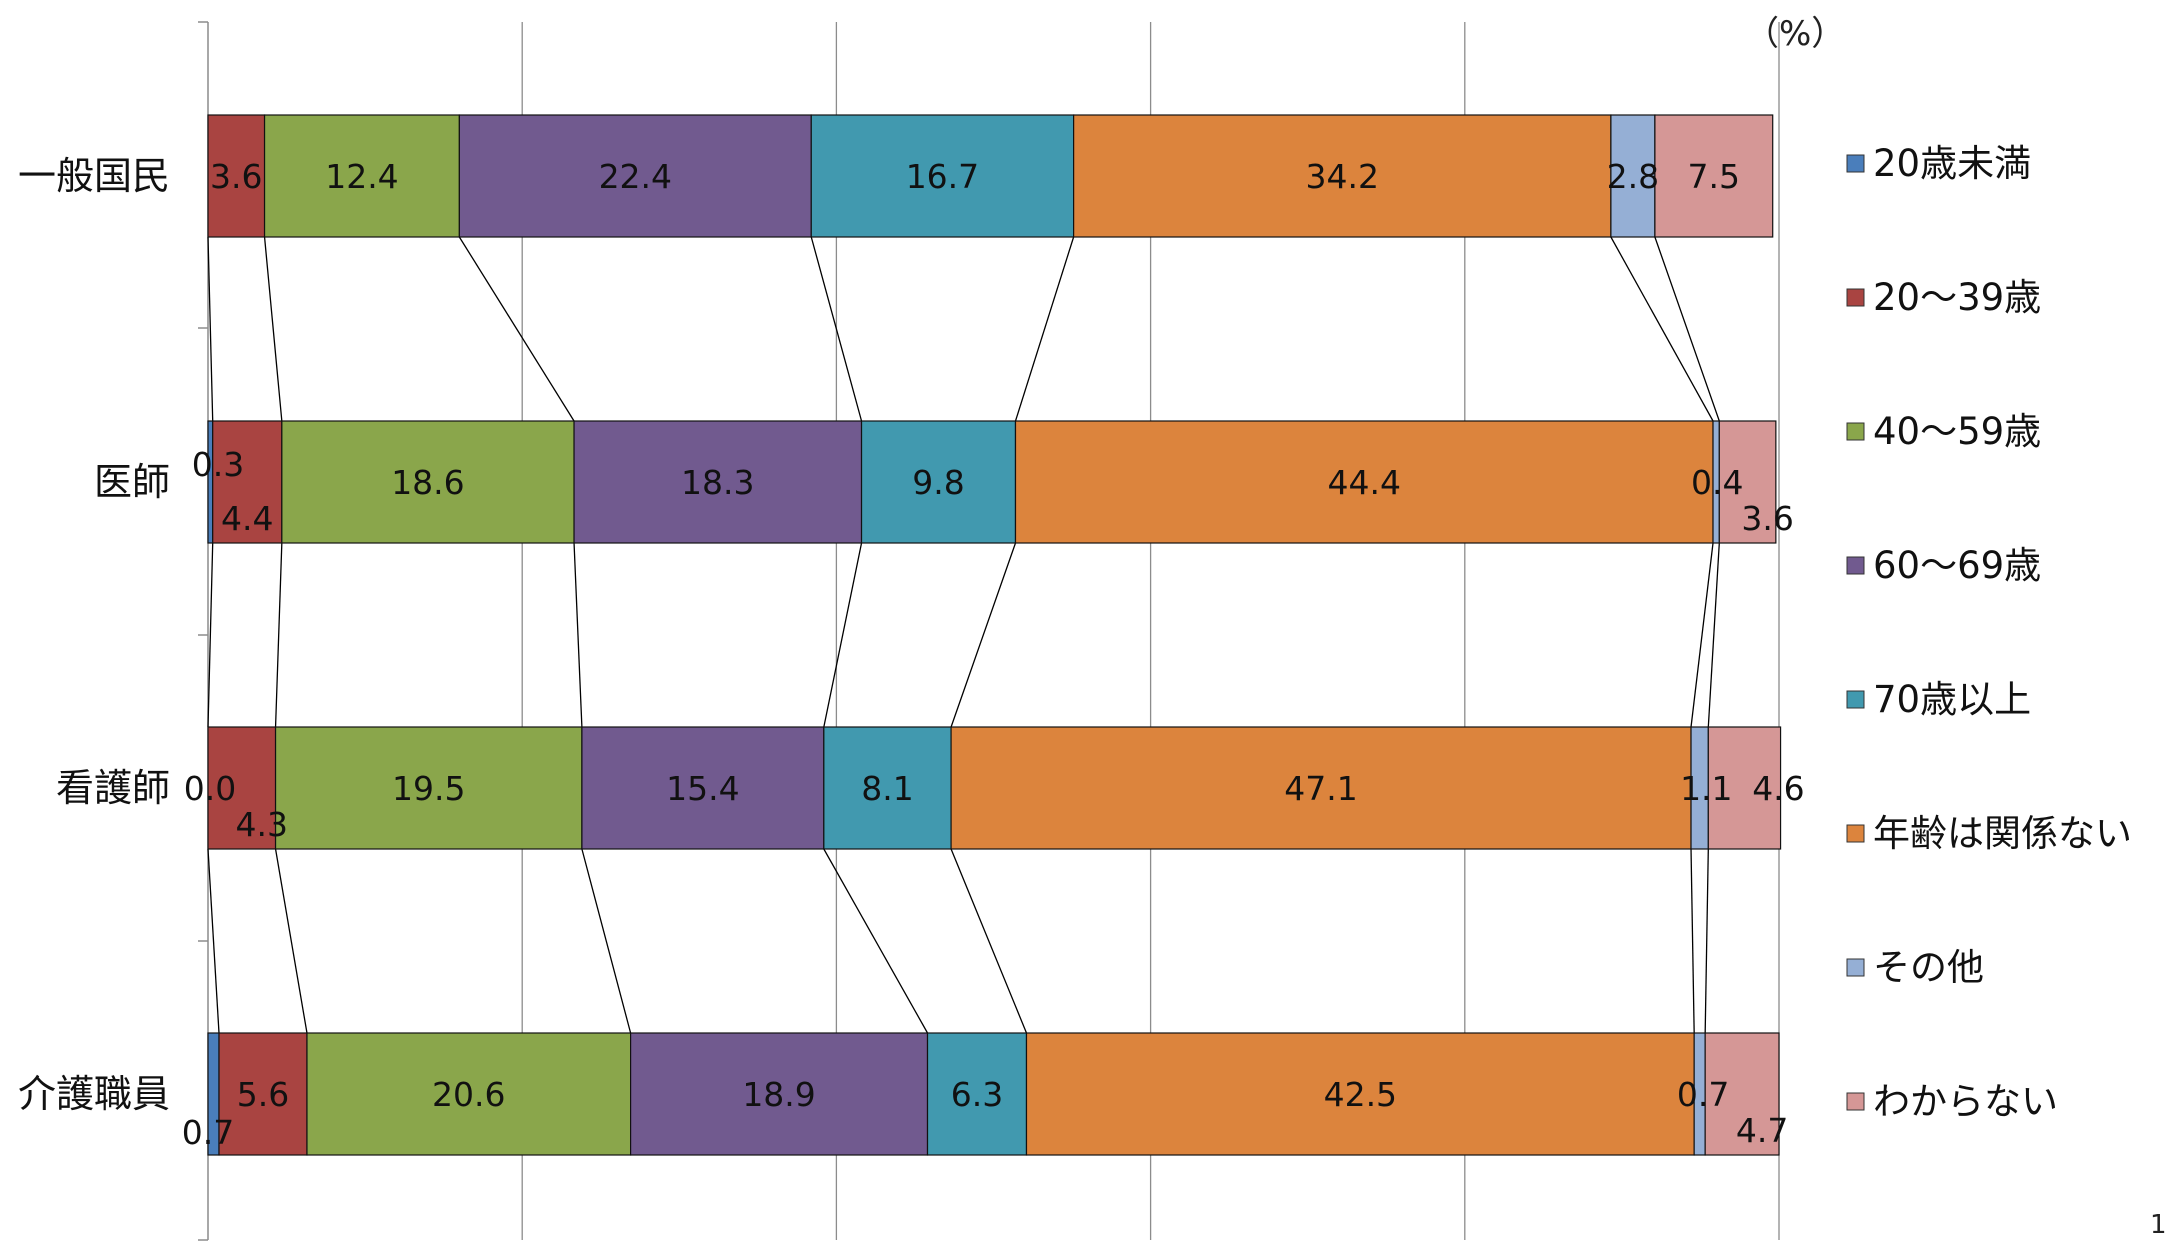  What do you see at coordinates (1778, 788) in the screenshot?
I see `data-label: 4.6` at bounding box center [1778, 788].